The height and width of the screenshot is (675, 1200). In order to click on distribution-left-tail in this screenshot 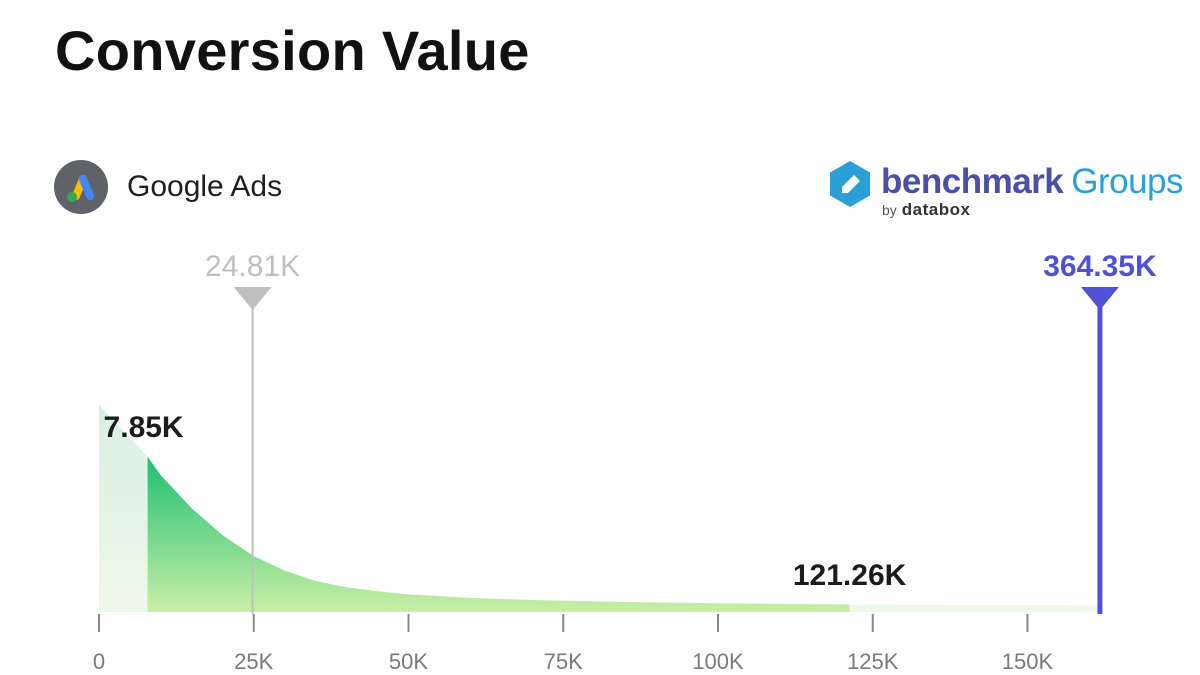, I will do `click(123, 508)`.